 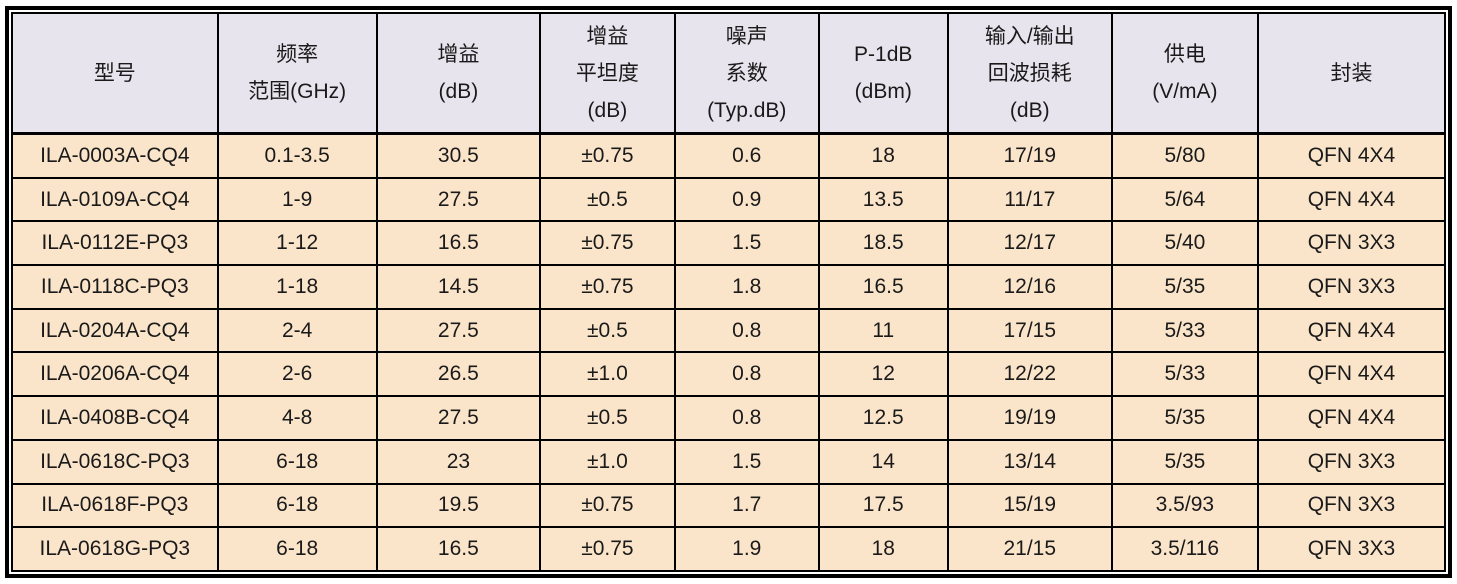 I want to click on value-cell: 5/64, so click(x=1184, y=199).